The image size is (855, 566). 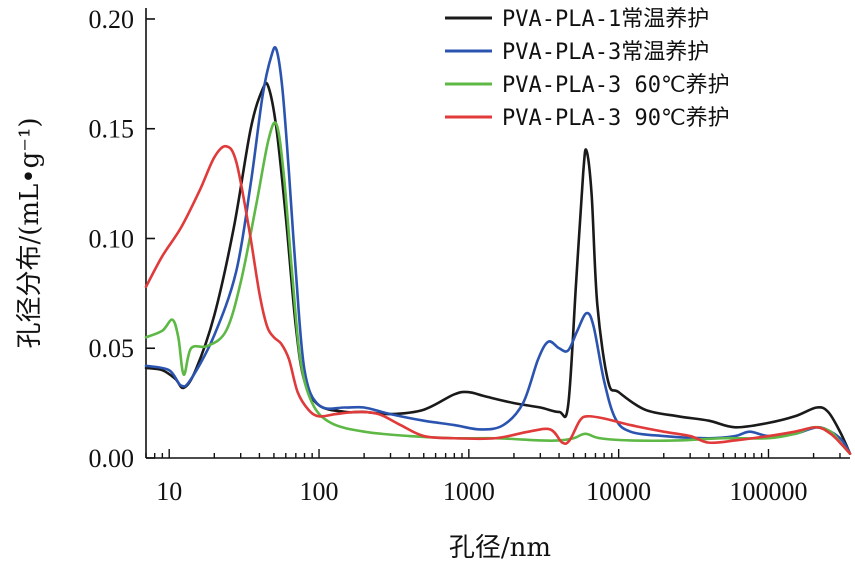 What do you see at coordinates (605, 52) in the screenshot?
I see `legend-label-2: PVA-PLA-3常温养护` at bounding box center [605, 52].